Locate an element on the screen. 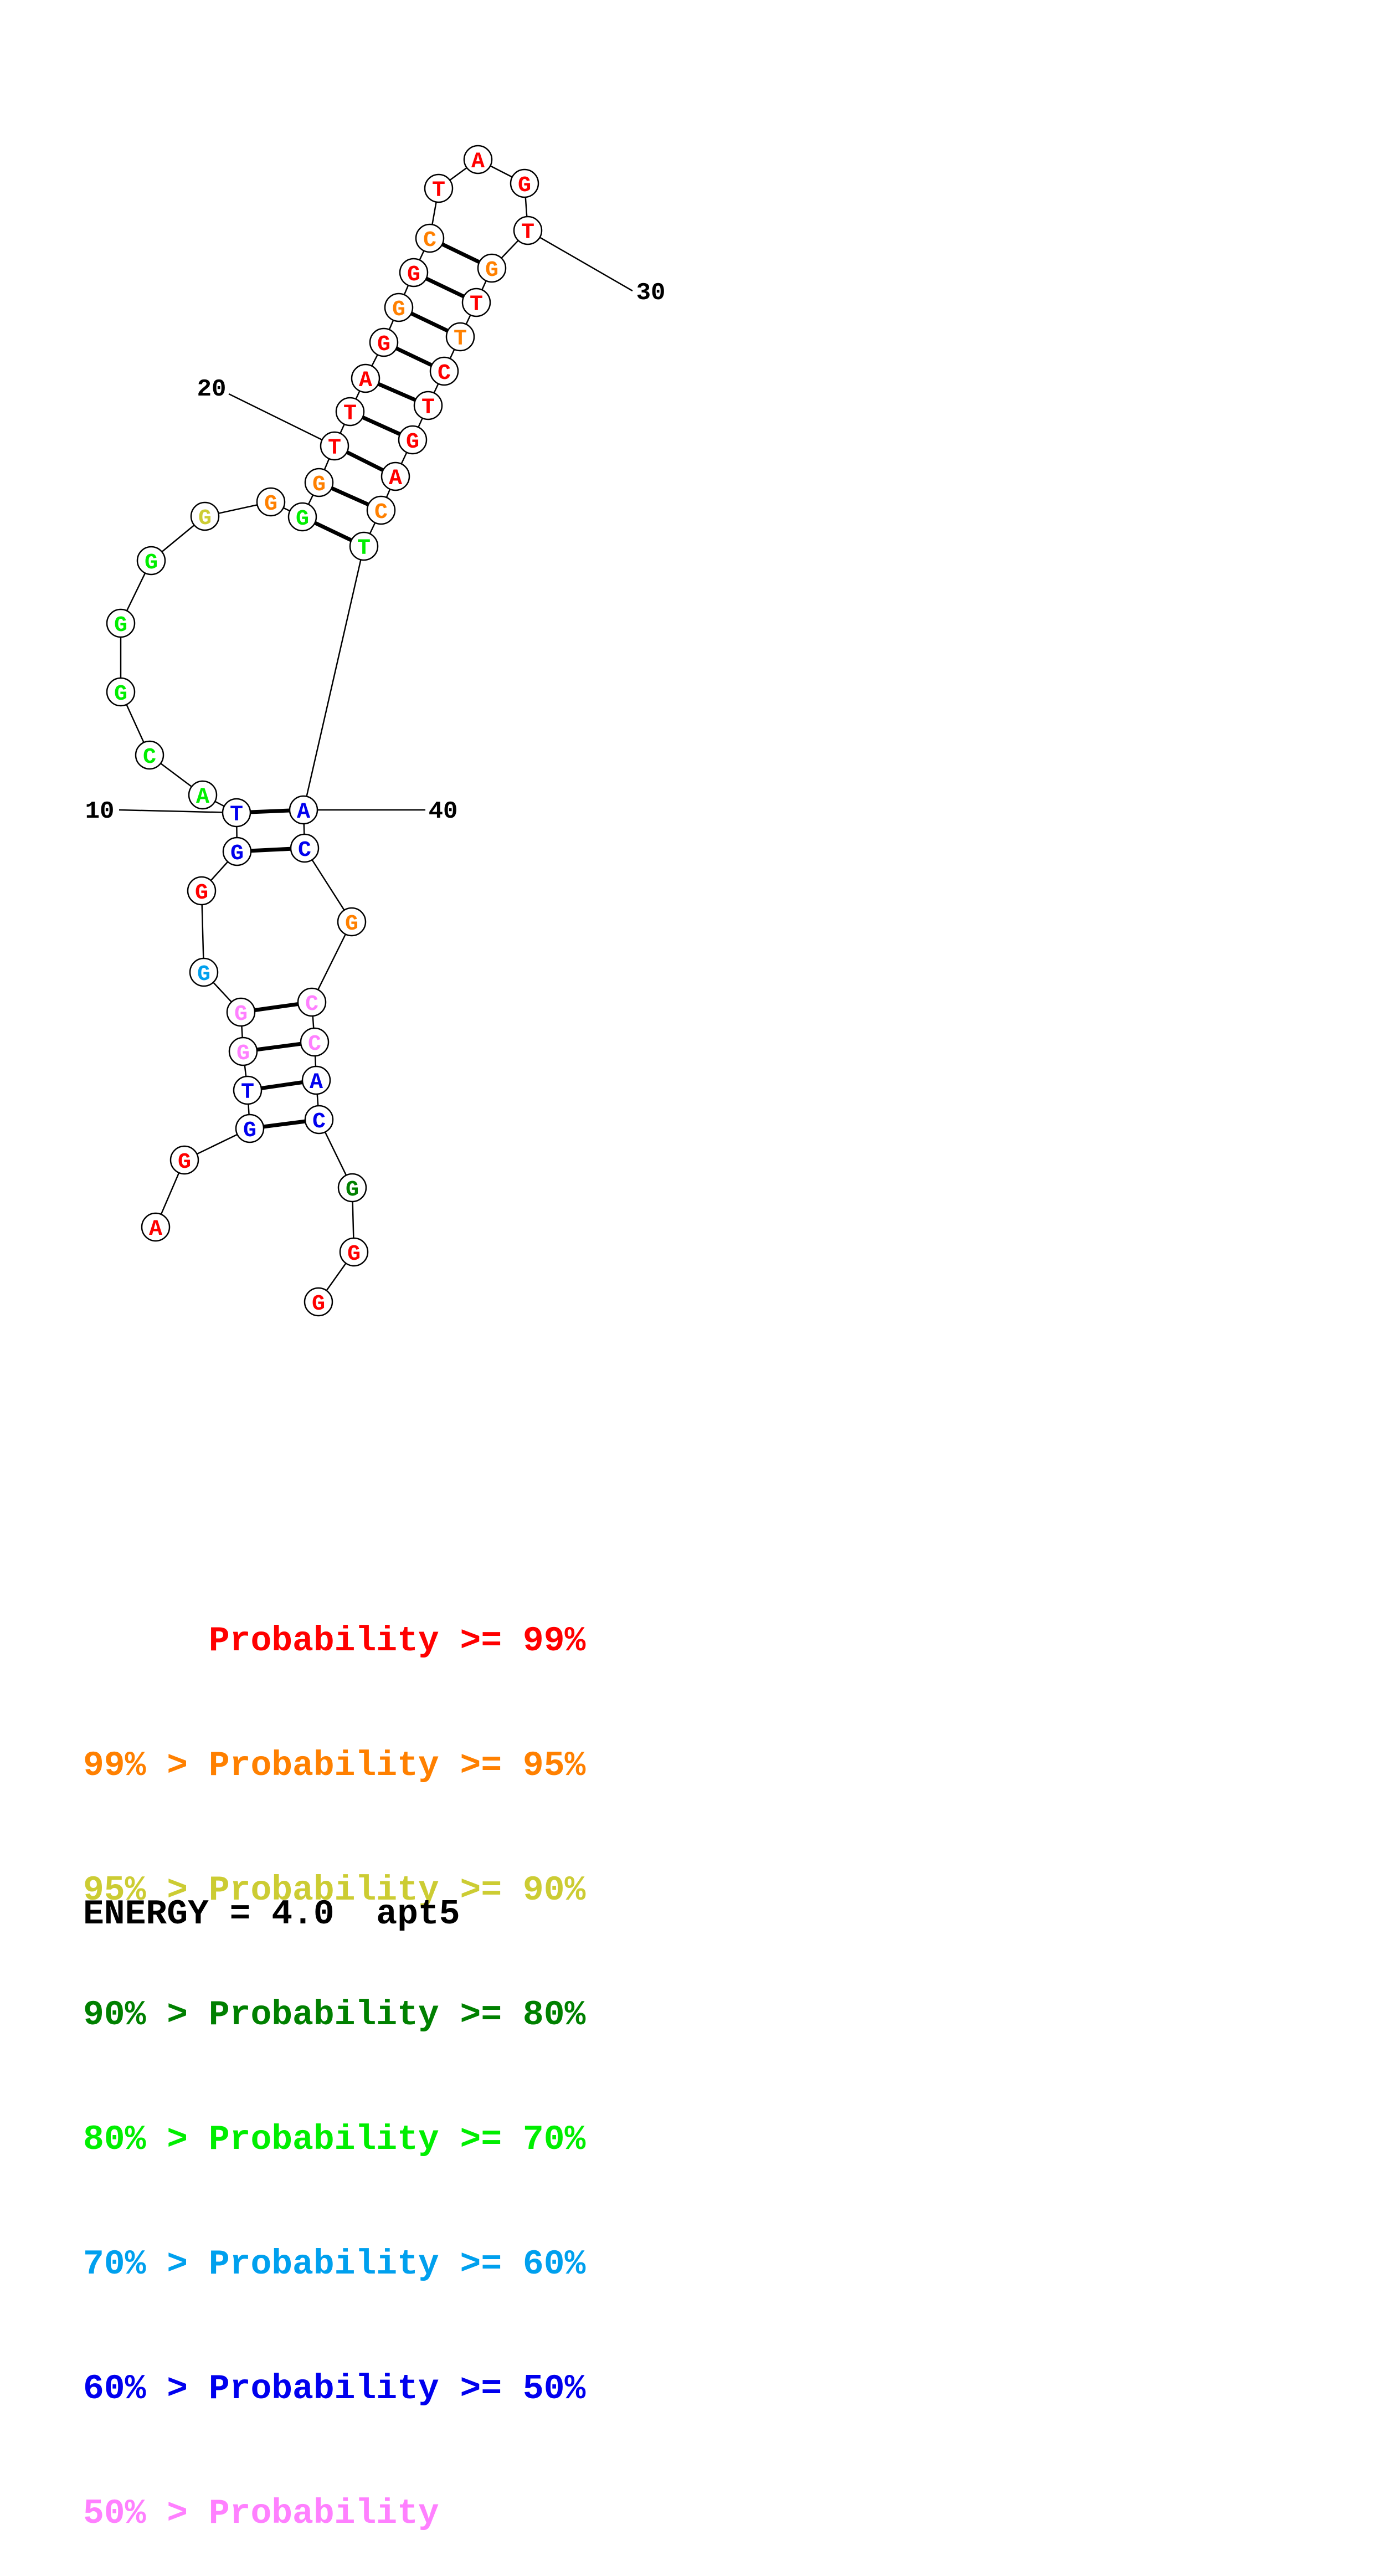 The width and height of the screenshot is (1373, 2576). nucleotide-7: G is located at coordinates (204, 972).